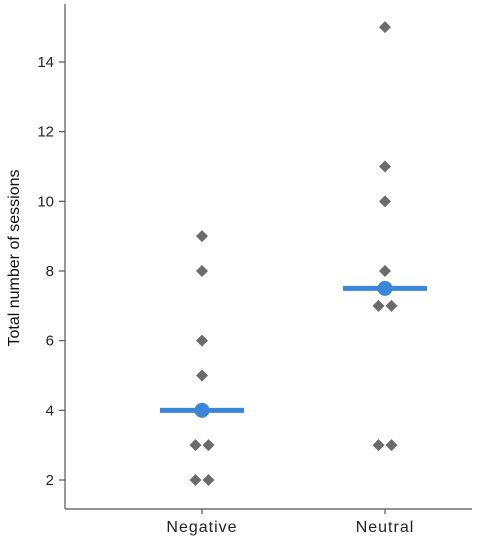 The width and height of the screenshot is (481, 544). I want to click on y-tick-label: 2, so click(50, 480).